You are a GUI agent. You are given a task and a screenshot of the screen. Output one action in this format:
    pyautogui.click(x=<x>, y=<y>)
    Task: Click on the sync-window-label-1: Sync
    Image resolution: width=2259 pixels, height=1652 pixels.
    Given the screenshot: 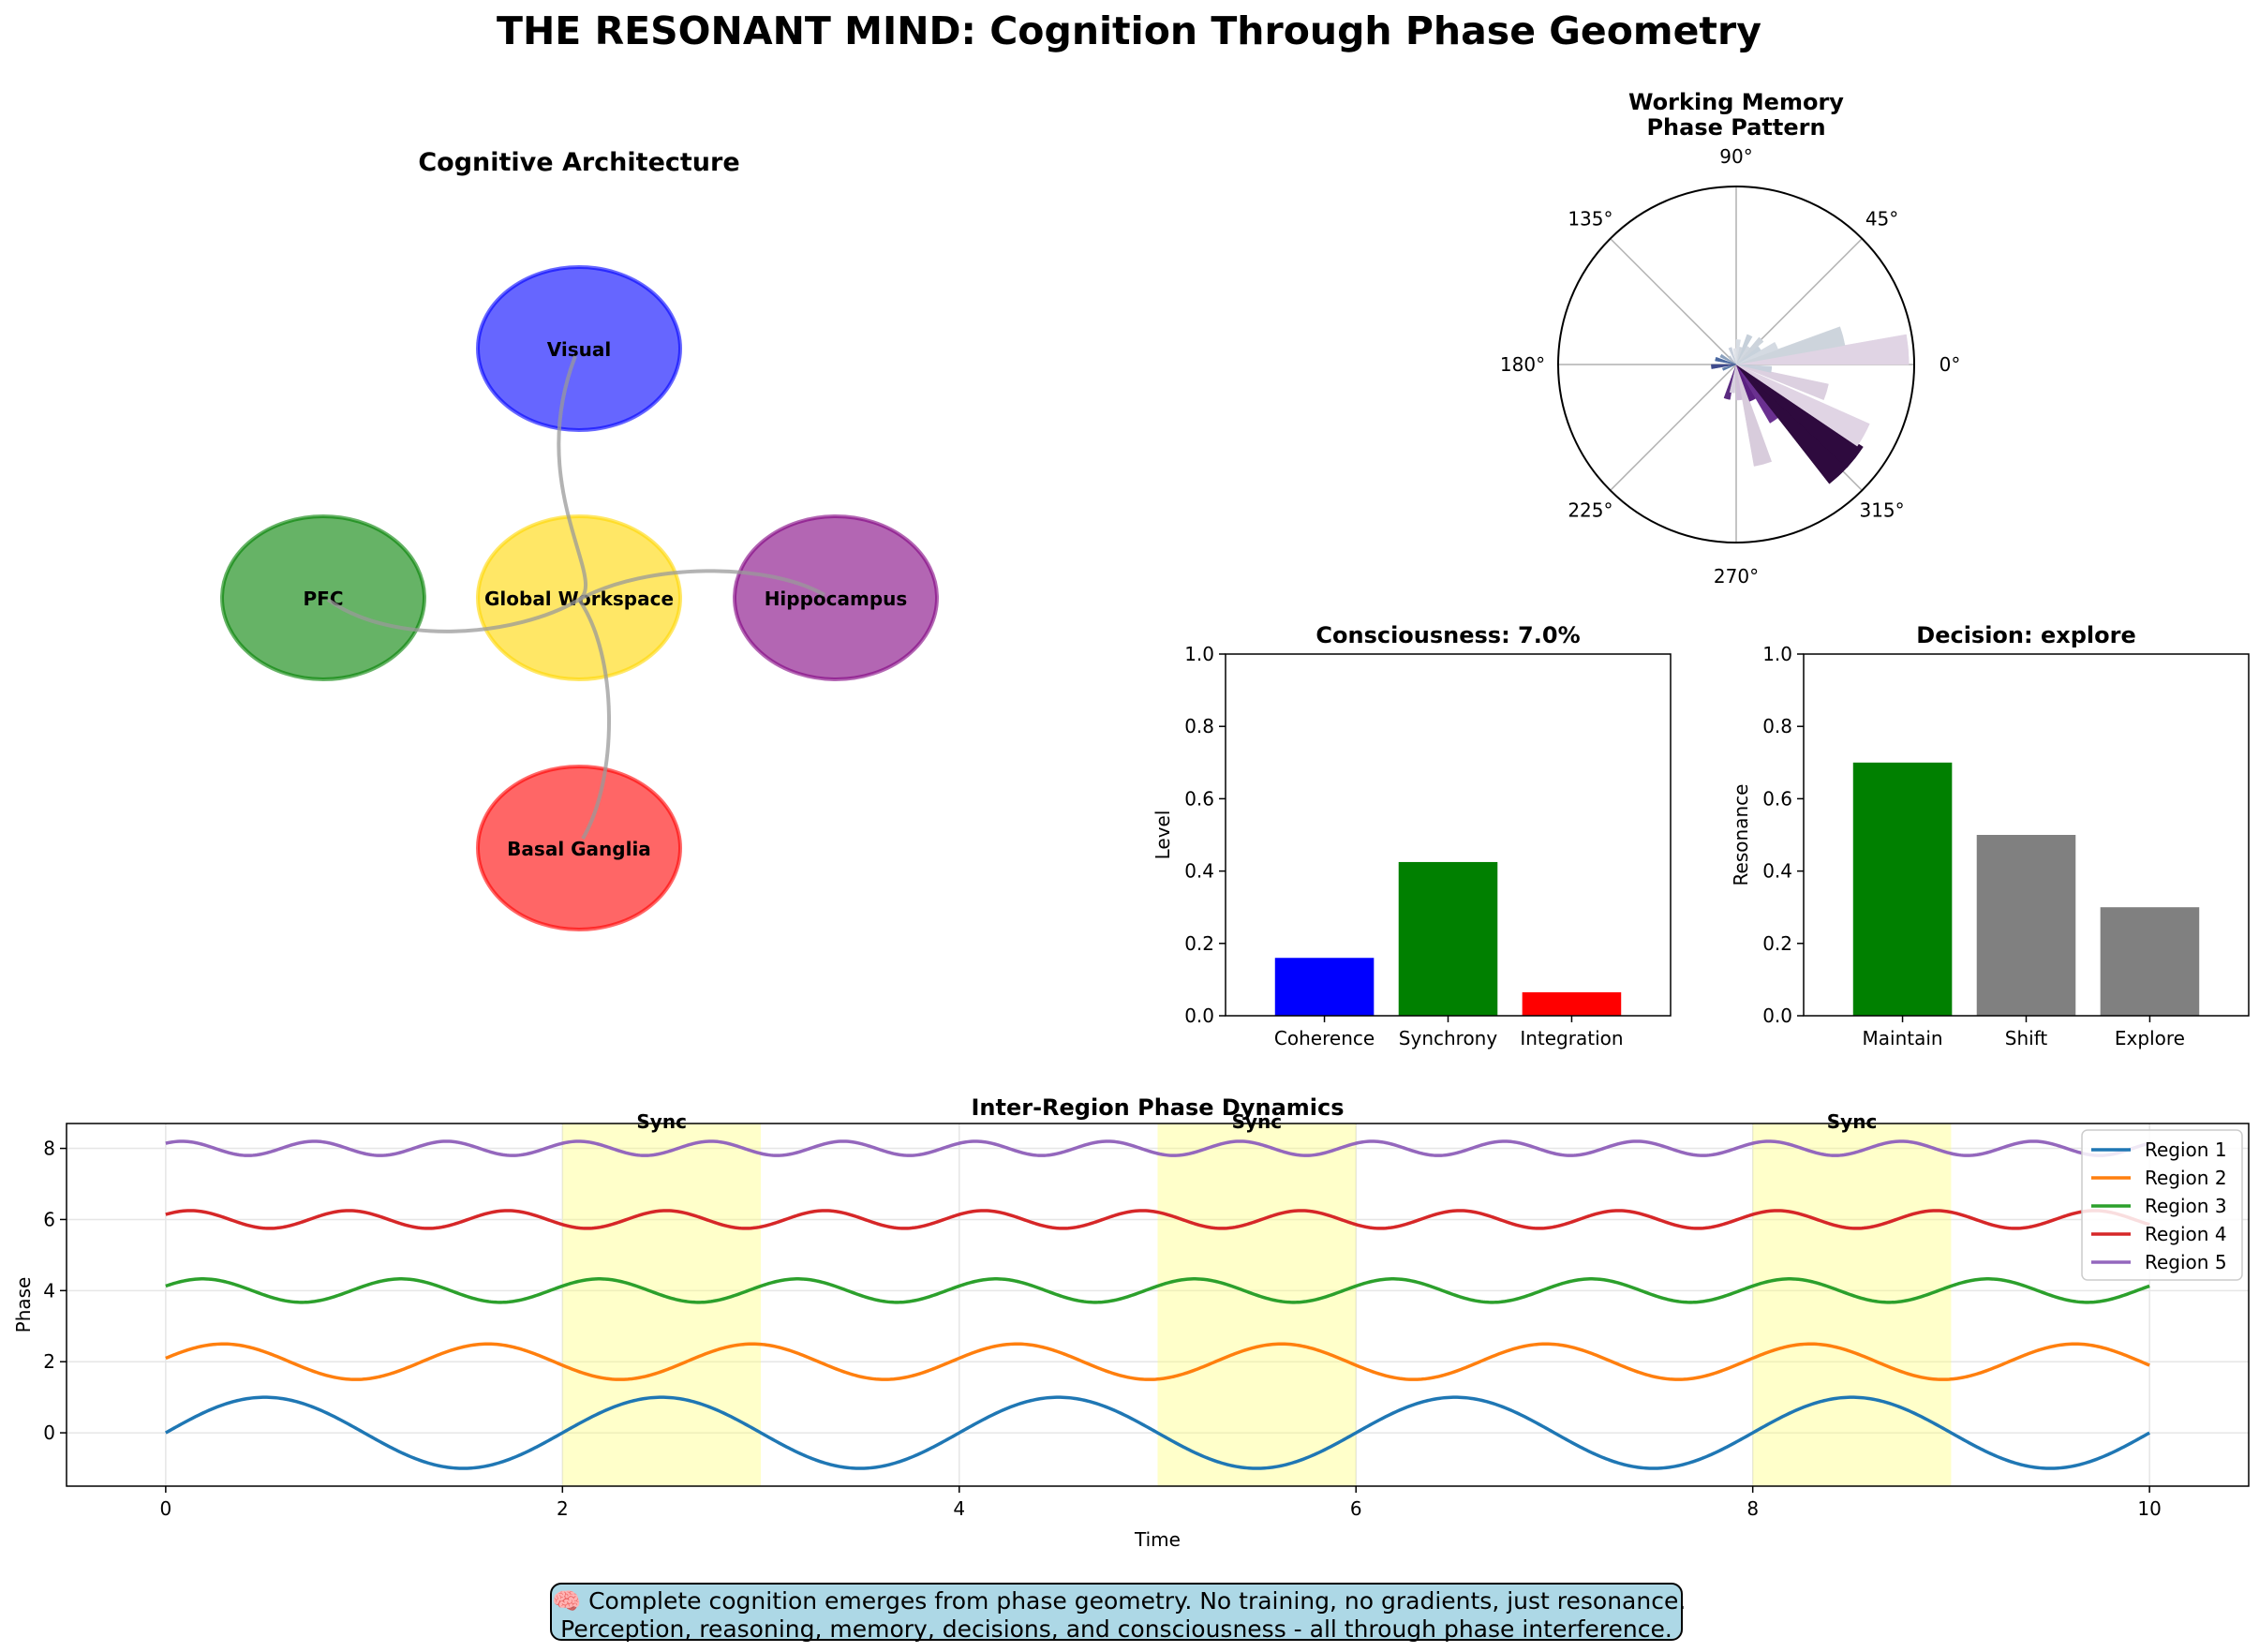 What is the action you would take?
    pyautogui.click(x=1257, y=1121)
    